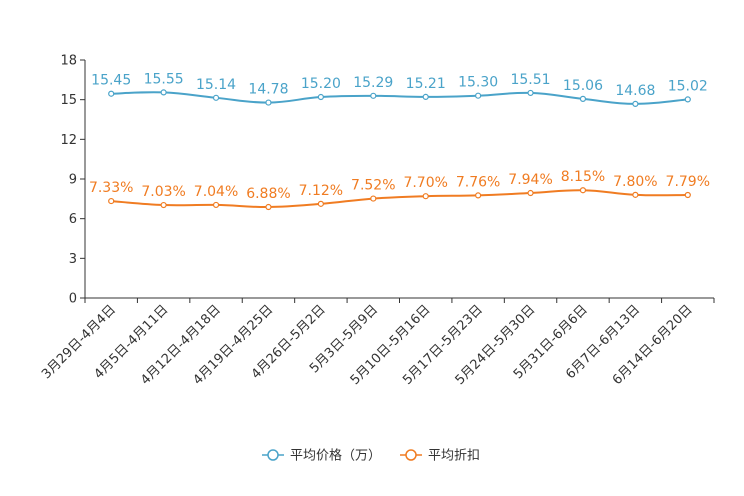  Describe the element at coordinates (164, 79) in the screenshot. I see `series-0-data-label: 15.55` at that location.